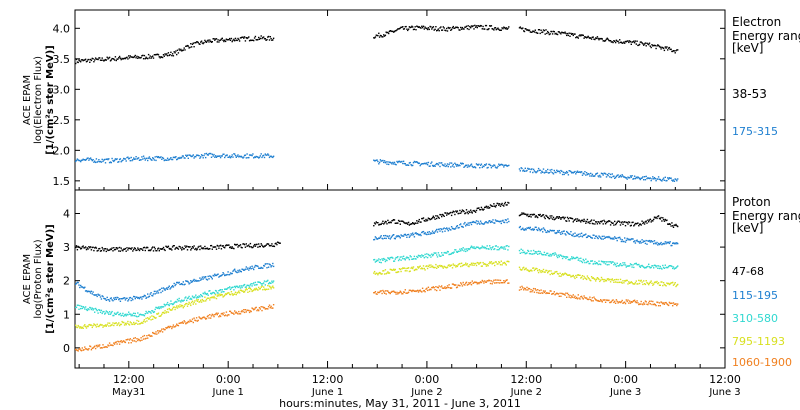  I want to click on legend-entry-1060-1900: 1060-1900, so click(762, 362).